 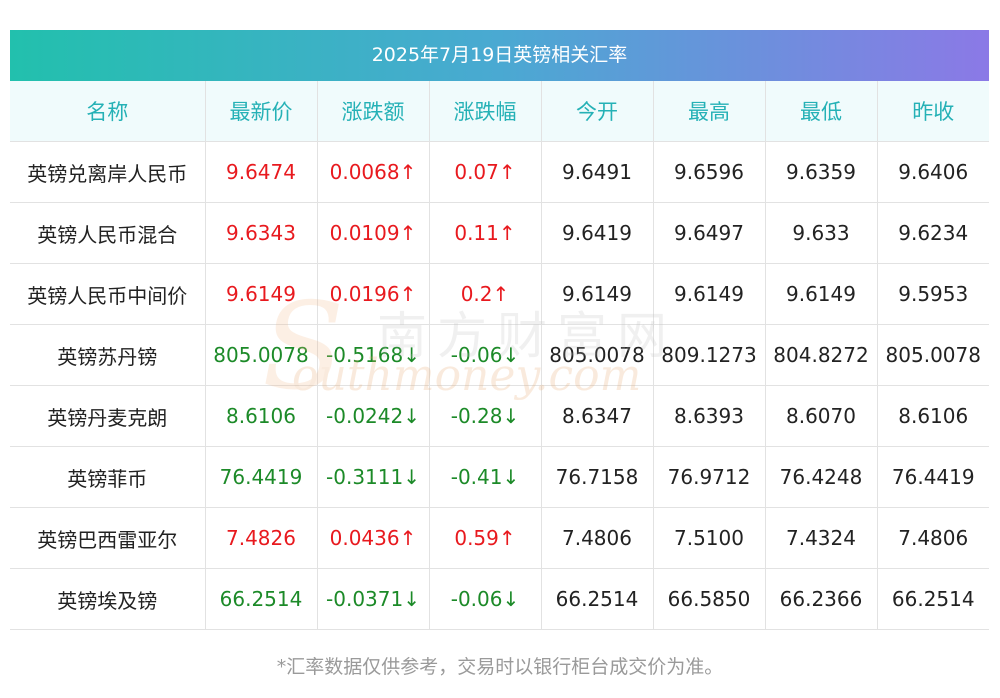 What do you see at coordinates (821, 172) in the screenshot?
I see `cell-low: 9.6359` at bounding box center [821, 172].